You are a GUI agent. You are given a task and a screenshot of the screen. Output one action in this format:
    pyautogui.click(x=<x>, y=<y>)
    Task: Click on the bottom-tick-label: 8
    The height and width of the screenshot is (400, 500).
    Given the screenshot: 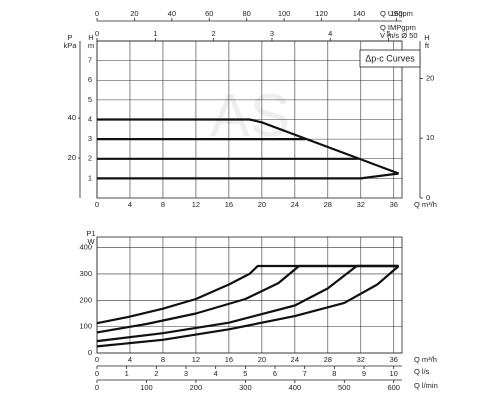 What is the action you would take?
    pyautogui.click(x=334, y=373)
    